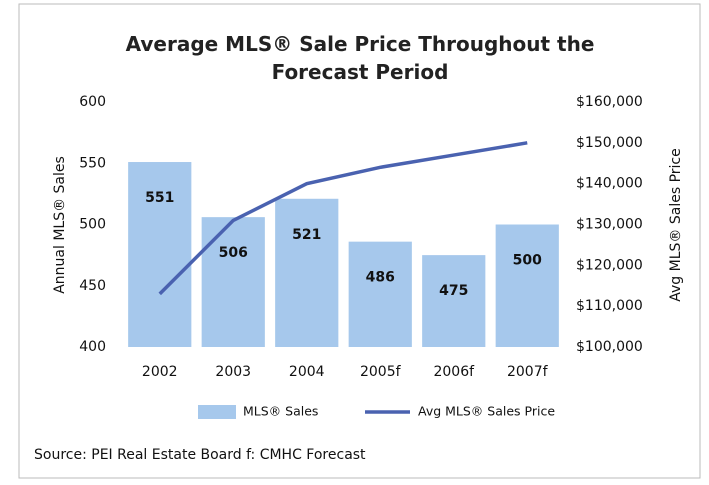  I want to click on y2-tick-label: $120,000, so click(609, 265).